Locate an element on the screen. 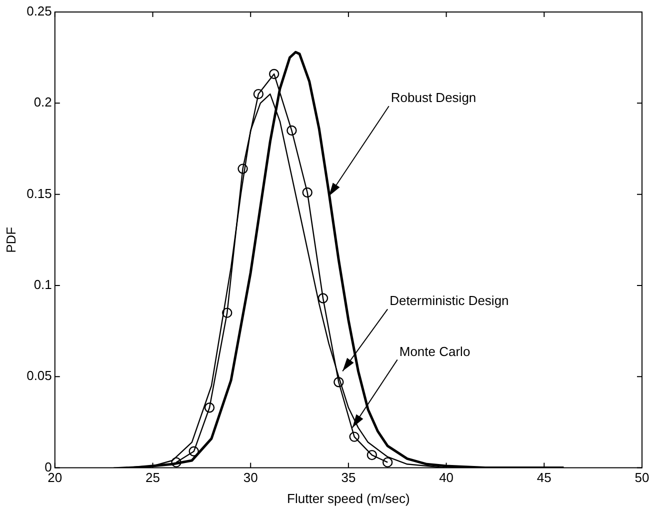 This screenshot has height=509, width=664. x-tick-label: 50 is located at coordinates (642, 478).